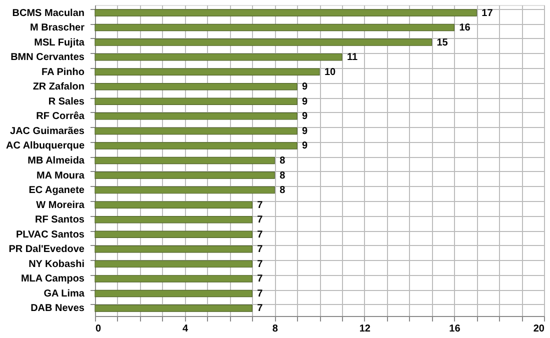 Image resolution: width=550 pixels, height=338 pixels. I want to click on y-tick-label: BCMS Maculan, so click(48, 13).